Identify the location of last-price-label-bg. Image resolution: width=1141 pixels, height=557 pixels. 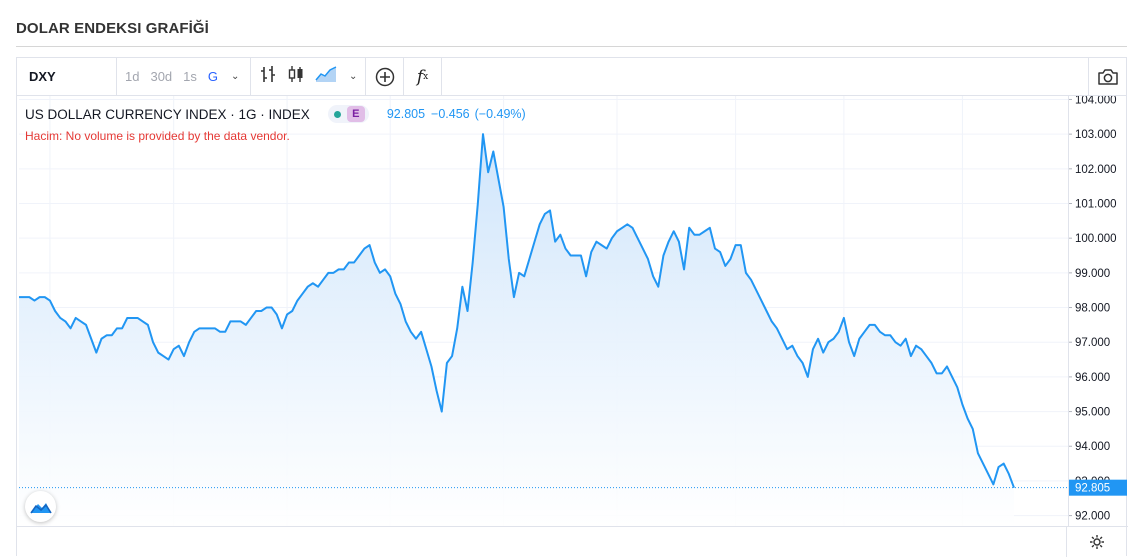
(1098, 487).